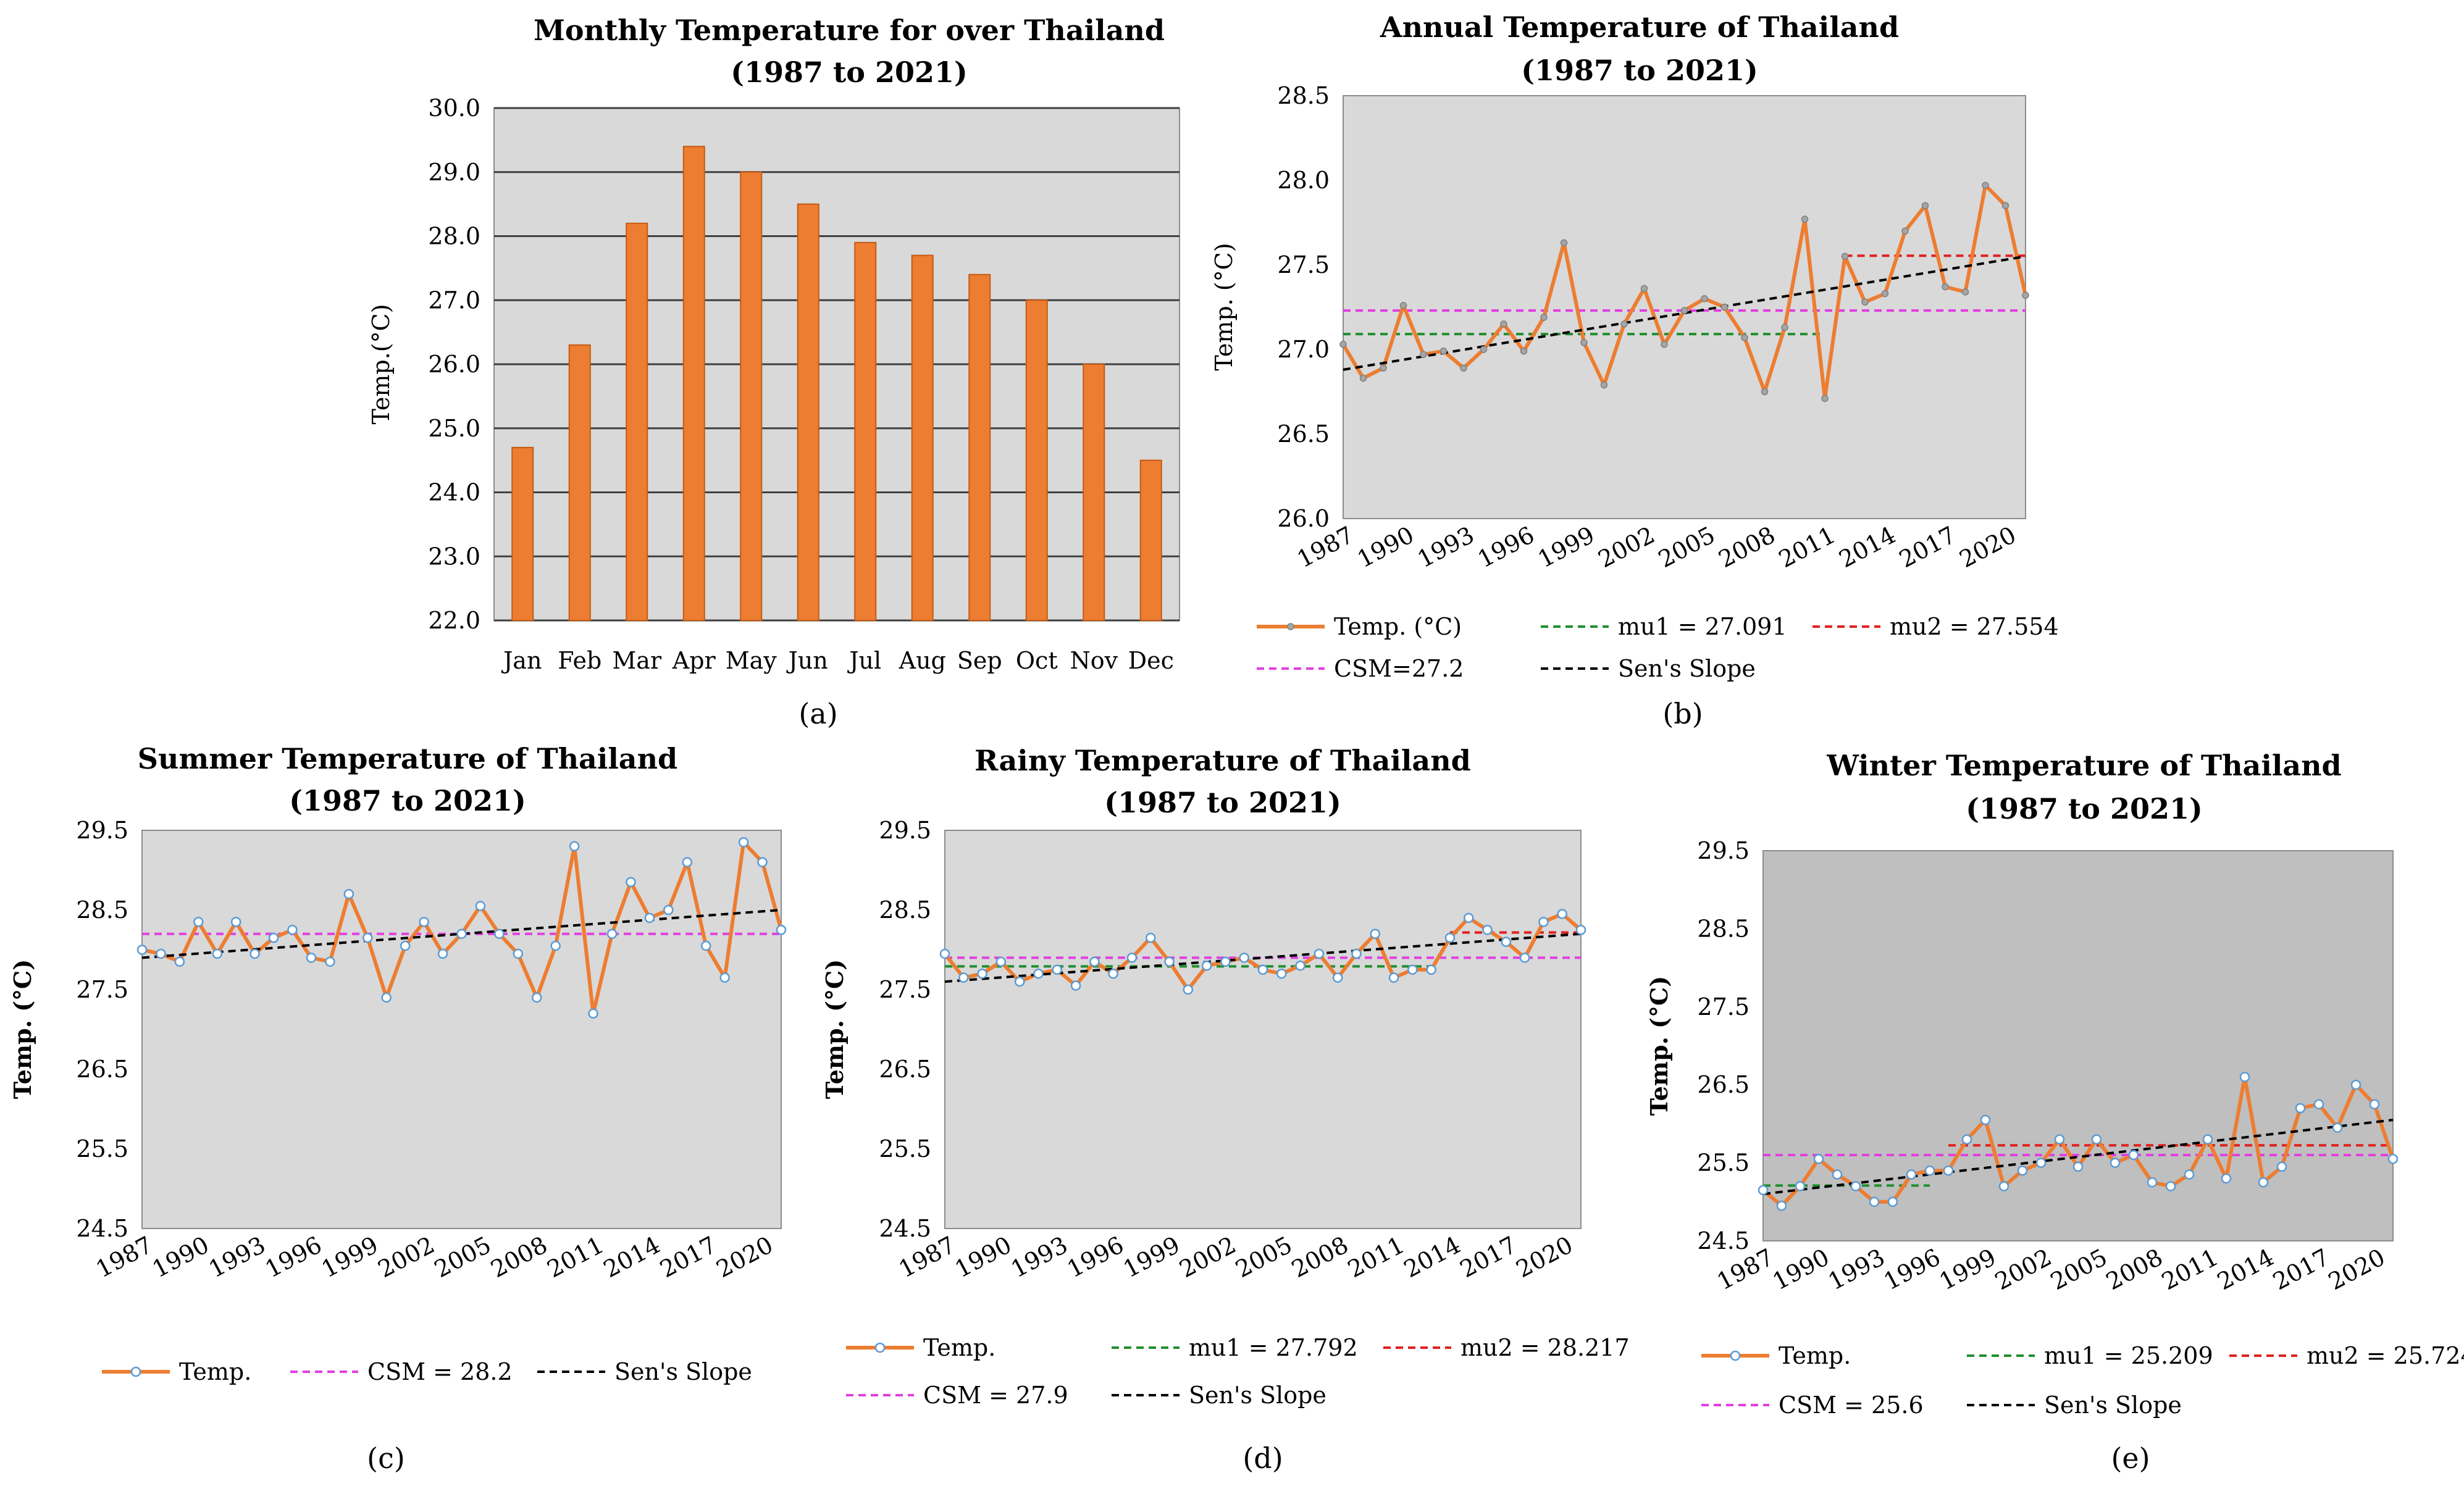 This screenshot has width=2464, height=1502. Describe the element at coordinates (694, 383) in the screenshot. I see `bar-apr` at that location.